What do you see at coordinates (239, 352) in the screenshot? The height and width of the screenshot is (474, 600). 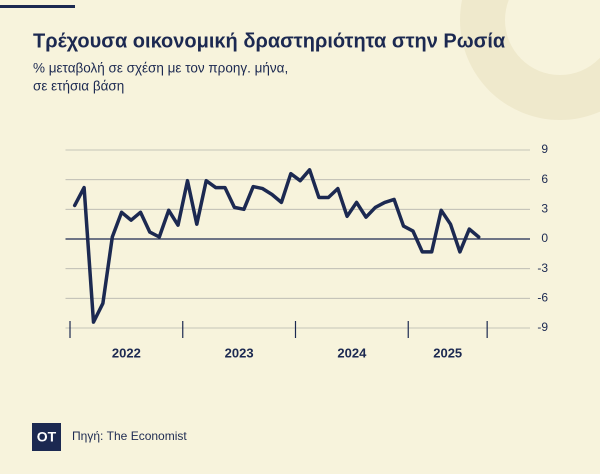 I see `x-tick-label: 2023` at bounding box center [239, 352].